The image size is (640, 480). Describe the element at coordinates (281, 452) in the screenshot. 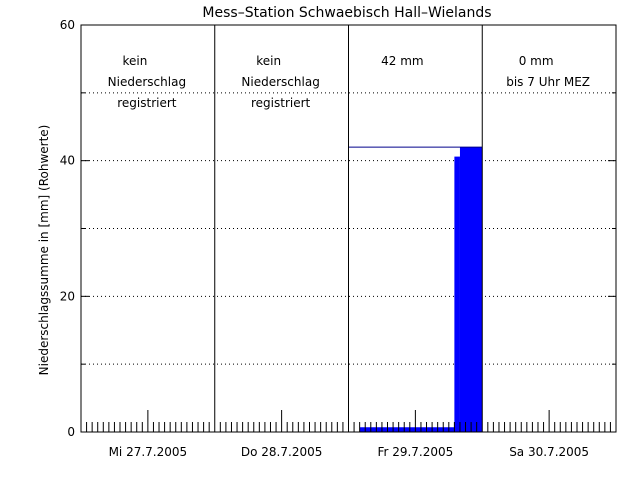

I see `x-tick-label: Do 28.7.2005` at that location.